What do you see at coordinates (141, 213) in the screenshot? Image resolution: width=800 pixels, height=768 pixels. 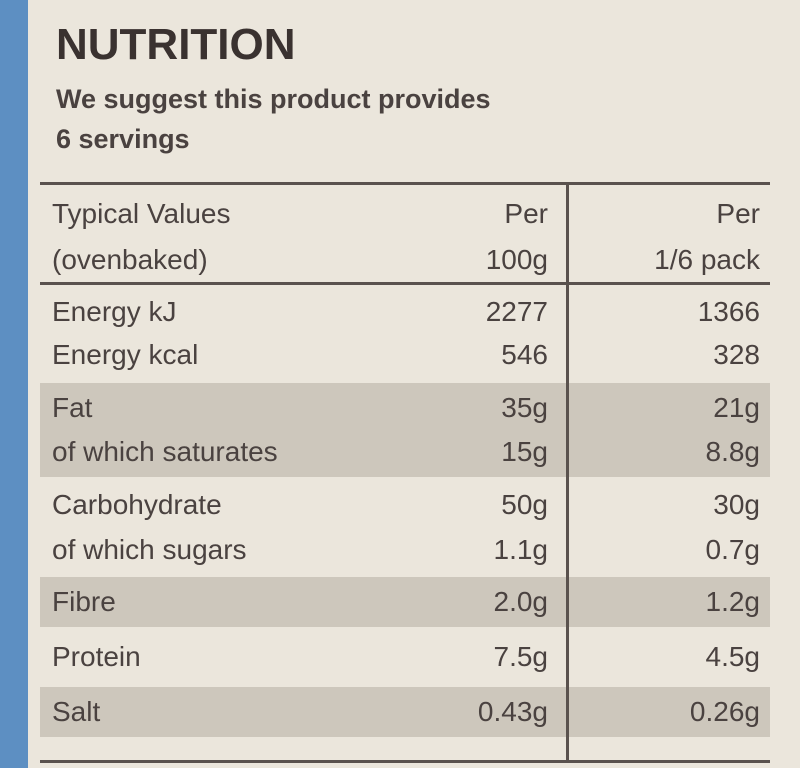 I see `column-header: Typical Values` at bounding box center [141, 213].